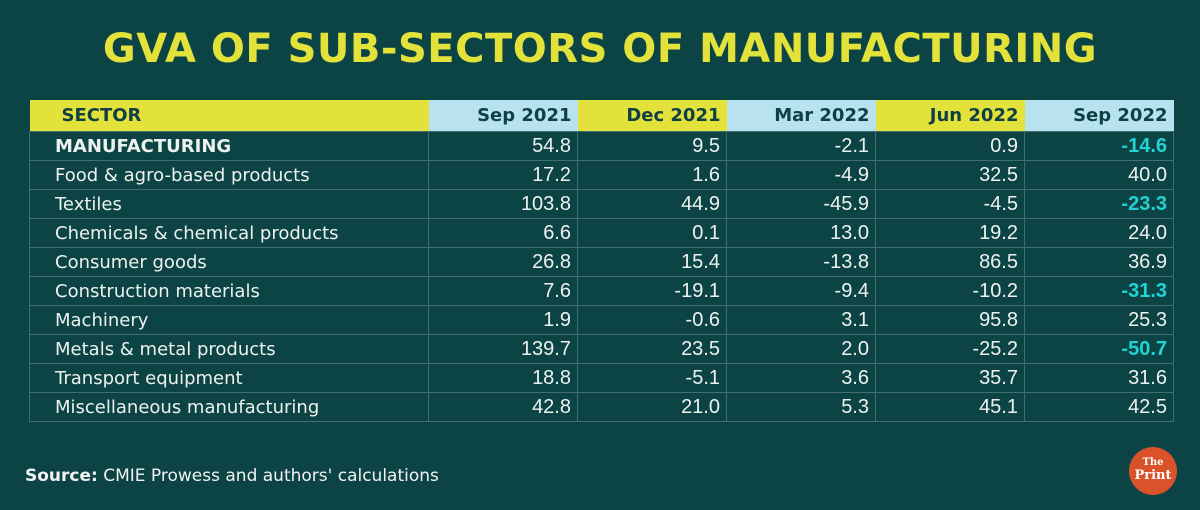 The image size is (1200, 510). What do you see at coordinates (1153, 462) in the screenshot?
I see `logo-line-1: The` at bounding box center [1153, 462].